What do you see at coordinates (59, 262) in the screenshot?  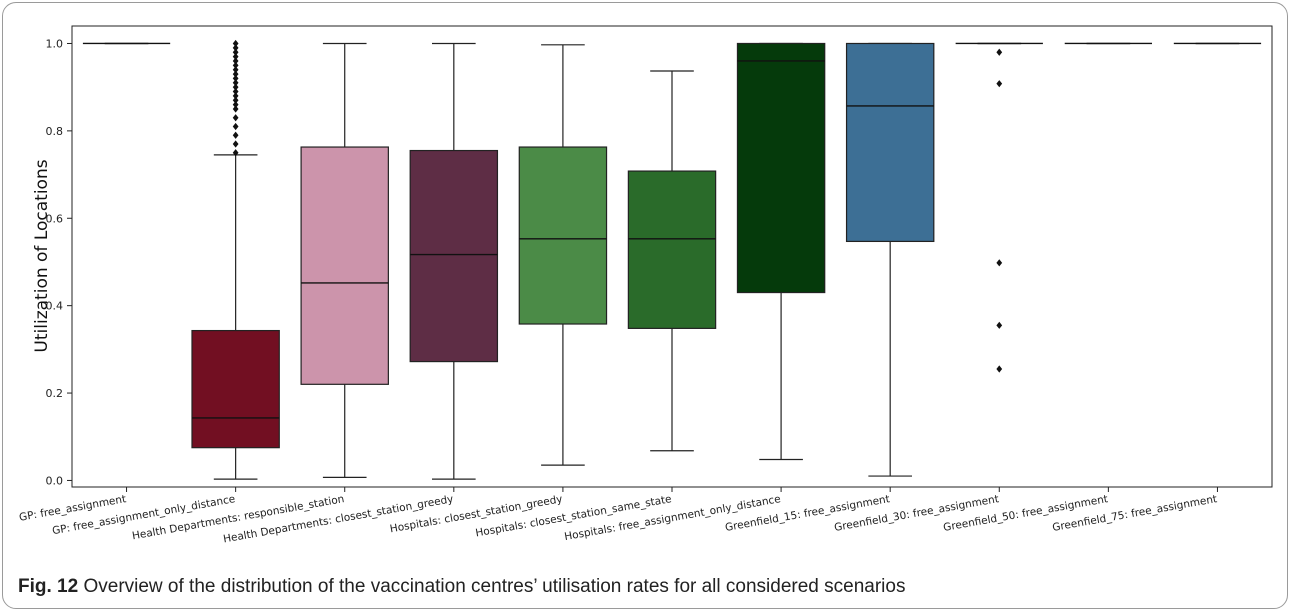 I see `y-axis: 0.0 0.2 0.4 0.6 0.8 1.0` at bounding box center [59, 262].